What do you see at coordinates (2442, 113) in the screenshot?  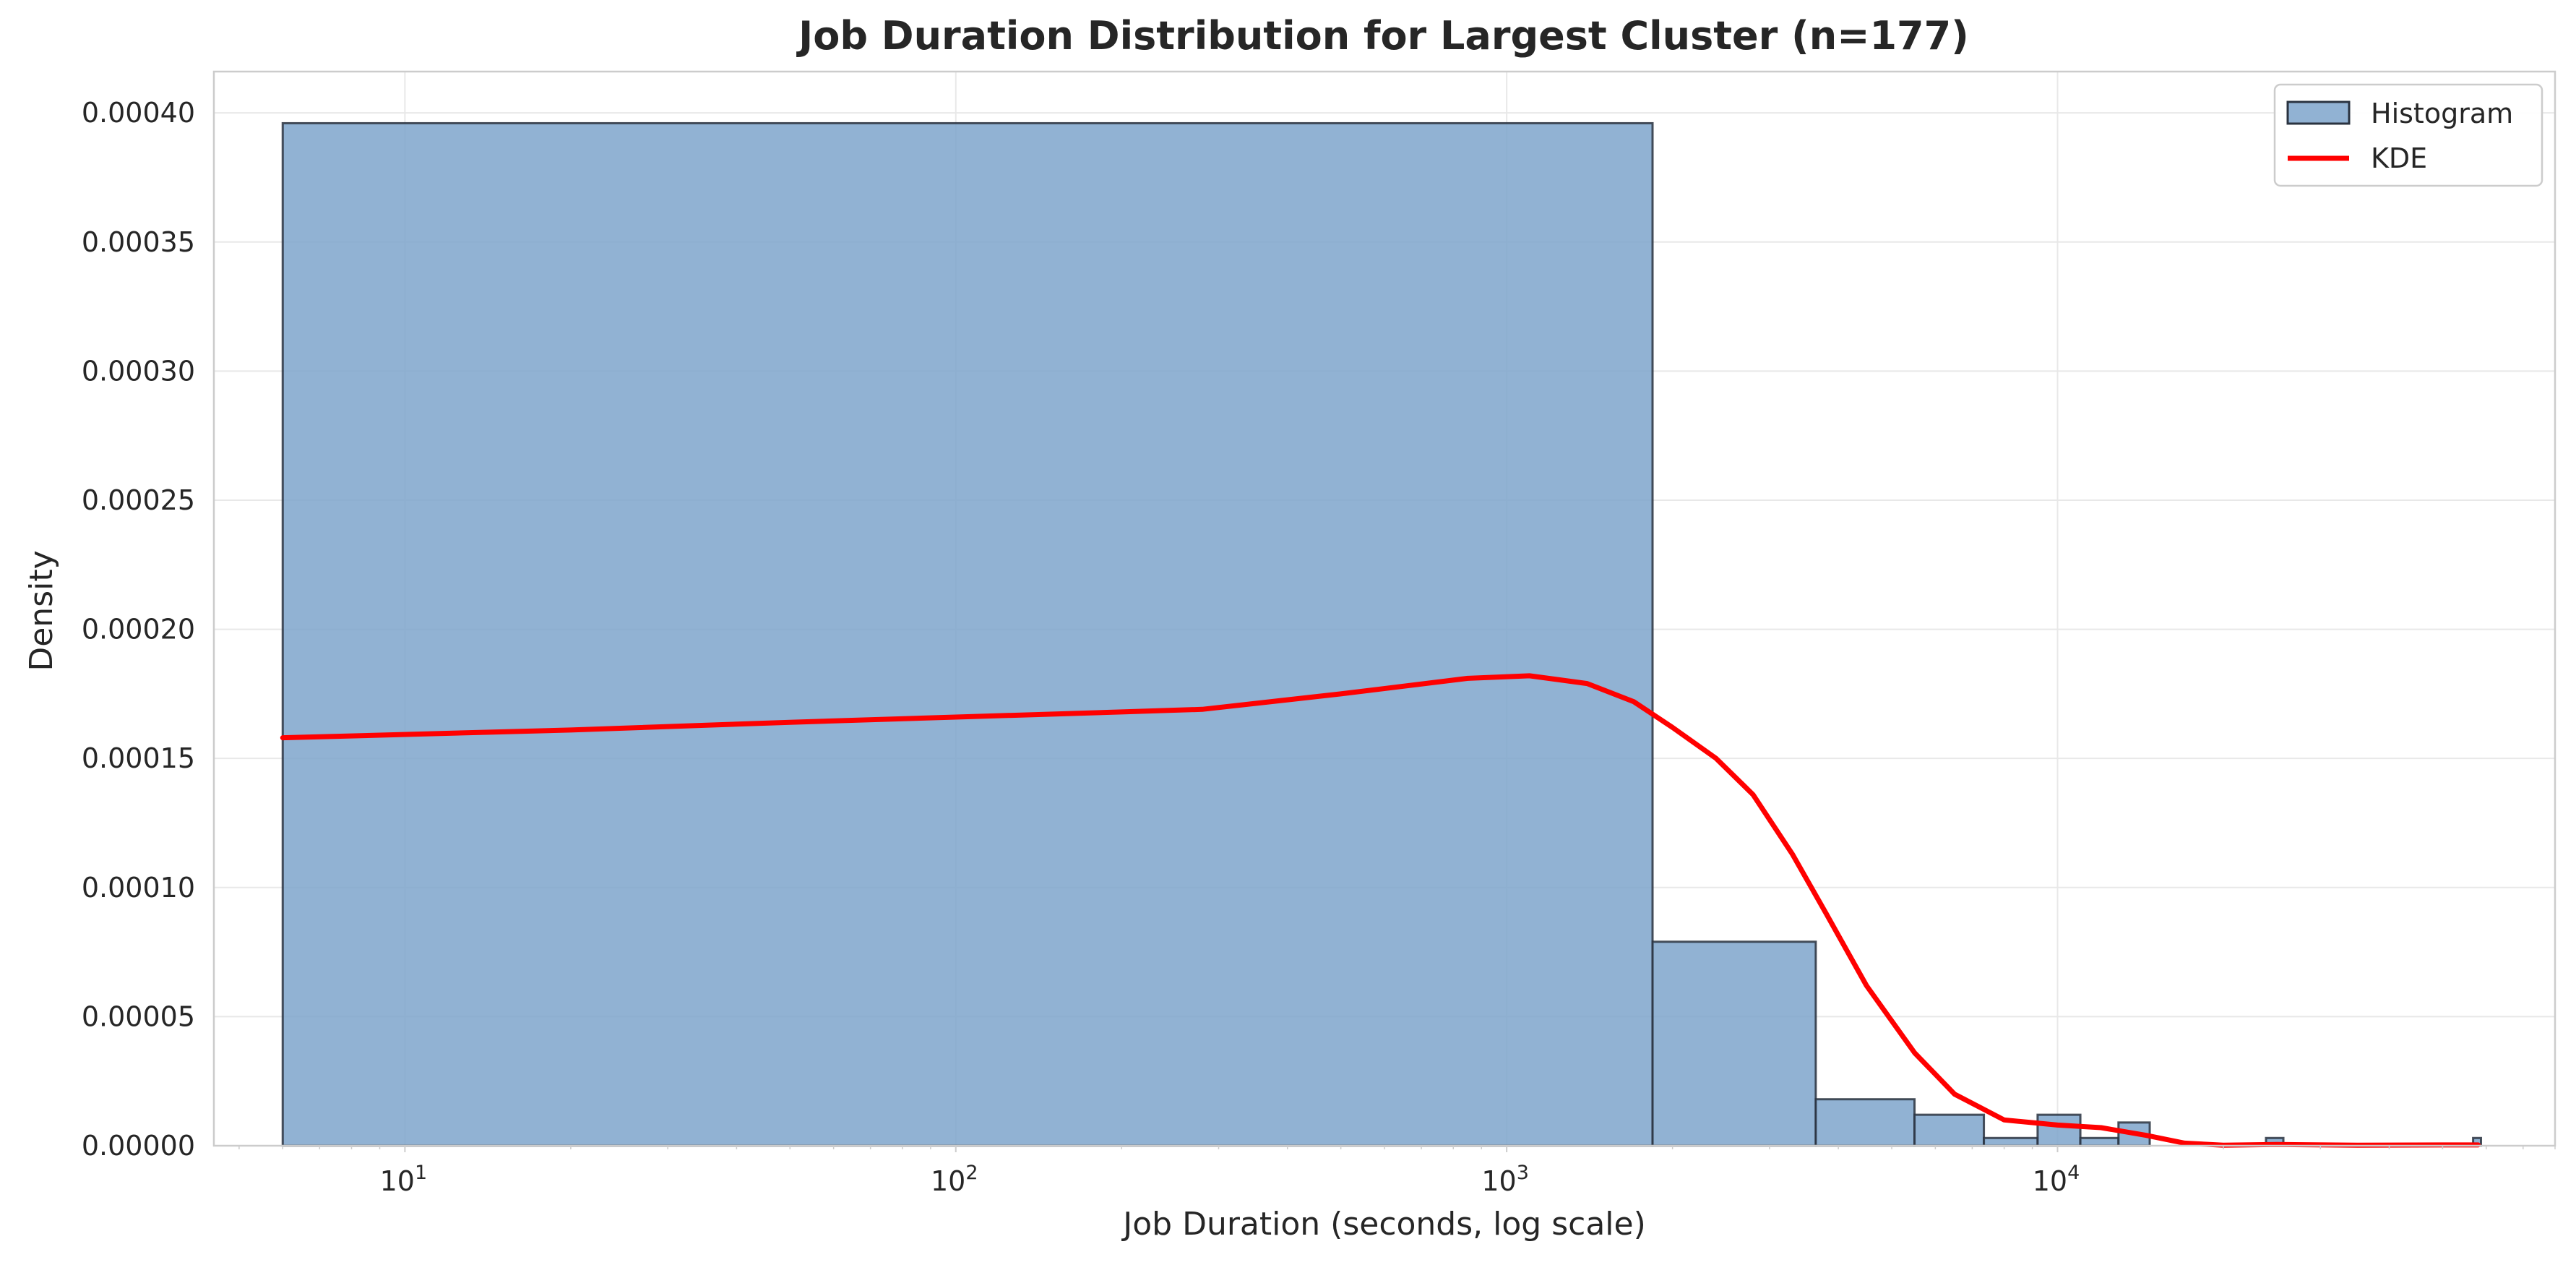 I see `legend-label-histogram: Histogram` at bounding box center [2442, 113].